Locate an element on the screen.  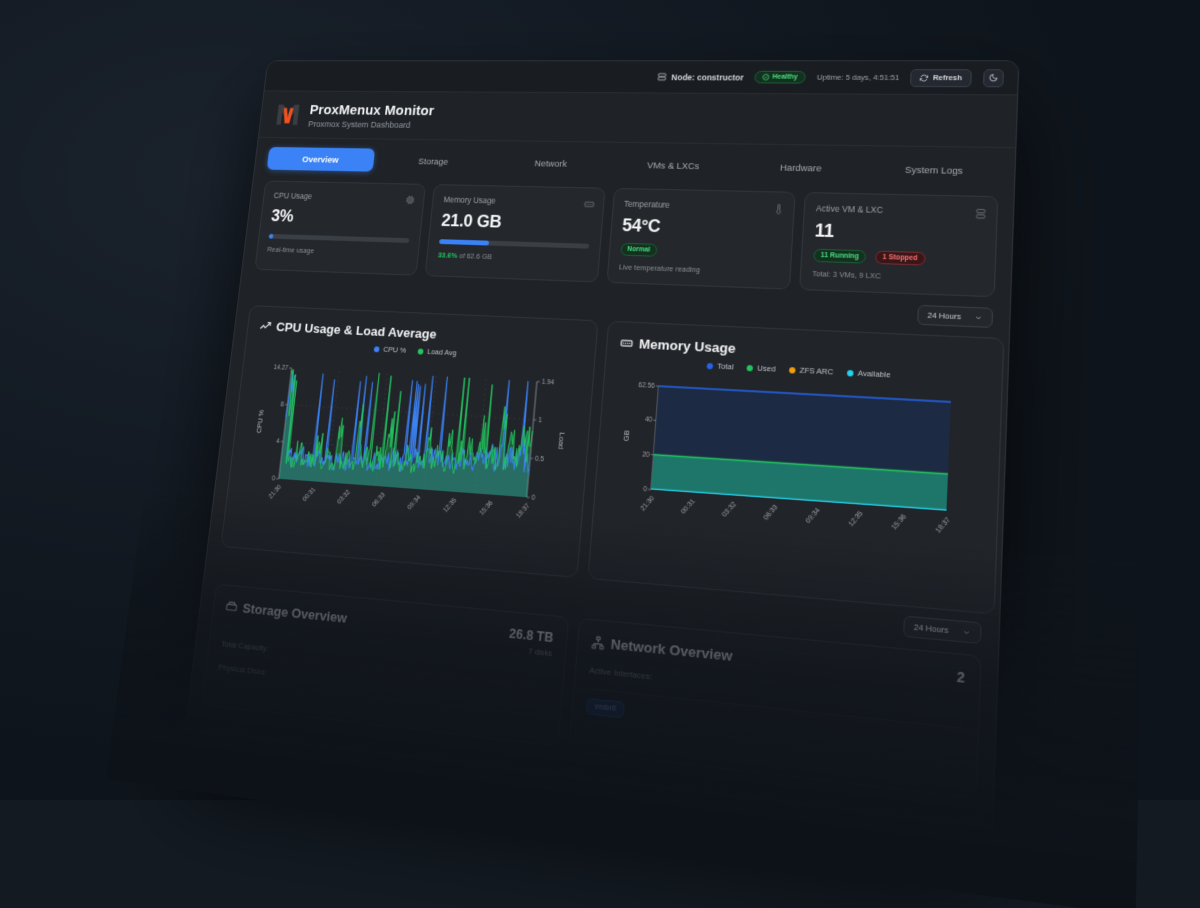
legend-item-used: Used is located at coordinates (761, 368).